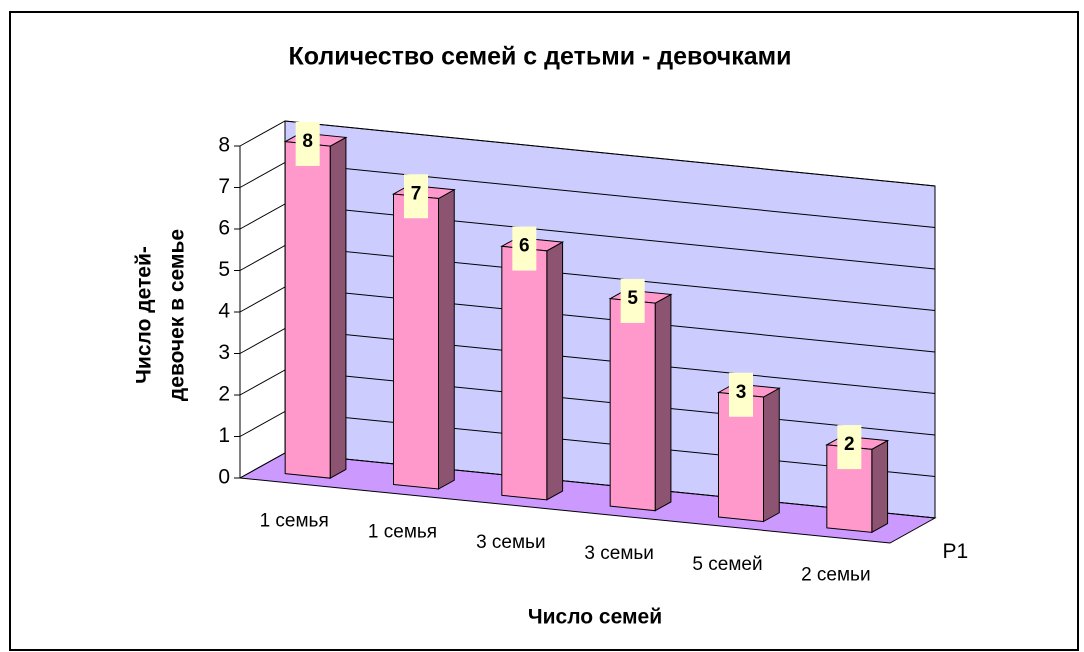 Image resolution: width=1084 pixels, height=652 pixels. What do you see at coordinates (224, 311) in the screenshot?
I see `y-tick-label: 4` at bounding box center [224, 311].